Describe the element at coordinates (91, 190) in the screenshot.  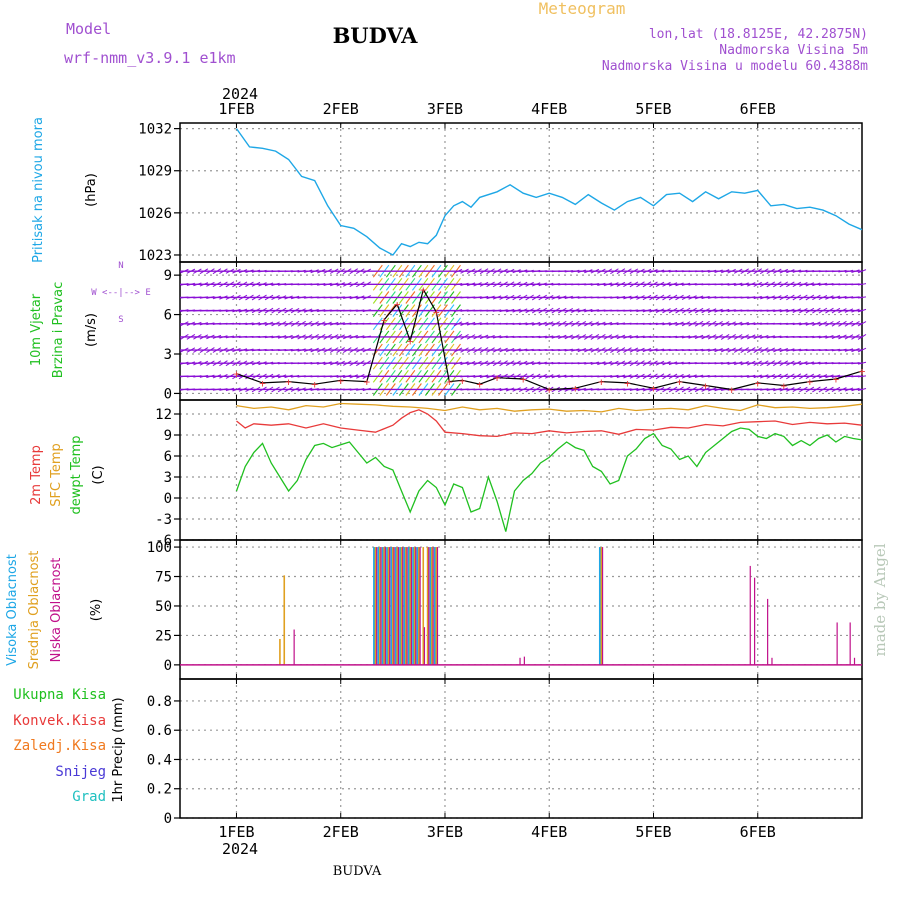
I see `pressure-unit: (hPa)` at that location.